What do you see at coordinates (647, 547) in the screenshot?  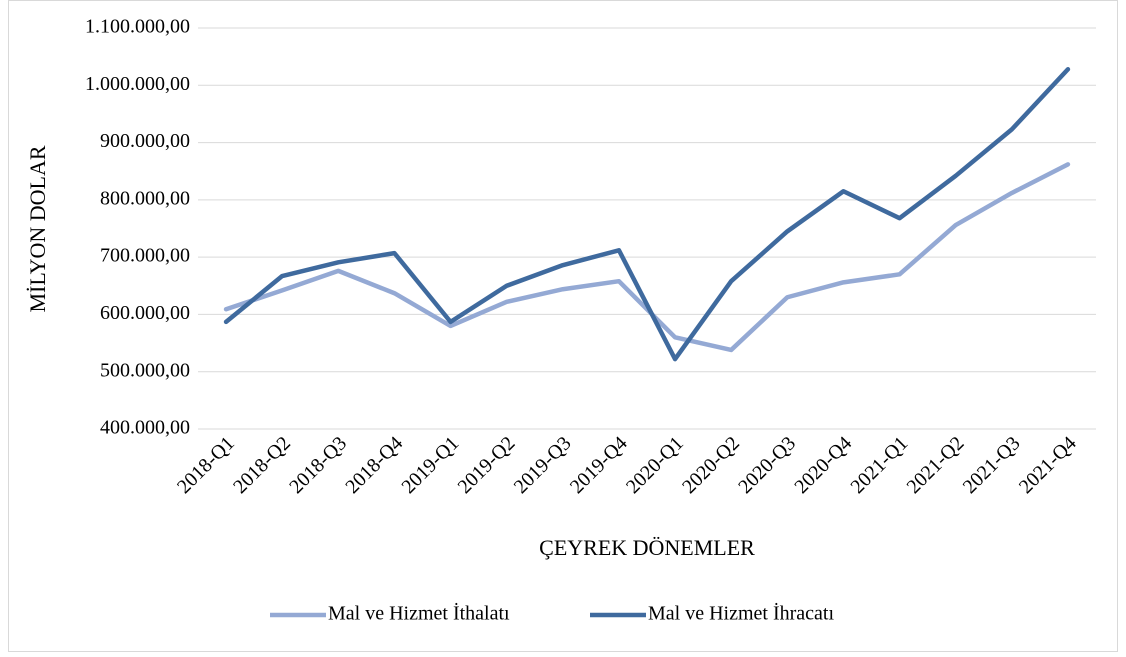 I see `x-axis-label: ÇEYREK DÖNEMLER` at bounding box center [647, 547].